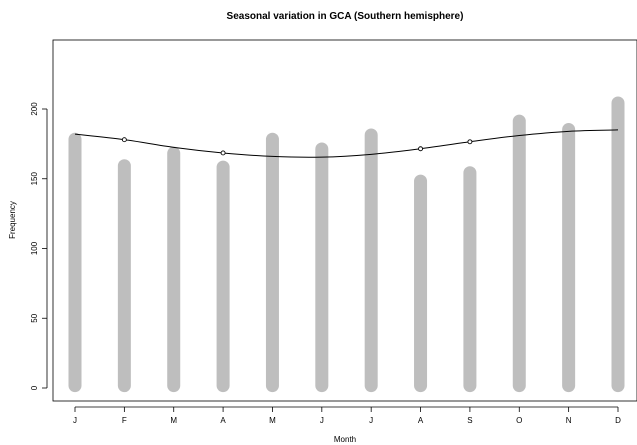 Image resolution: width=637 pixels, height=445 pixels. Describe the element at coordinates (322, 420) in the screenshot. I see `x-tick-label-5: J` at that location.